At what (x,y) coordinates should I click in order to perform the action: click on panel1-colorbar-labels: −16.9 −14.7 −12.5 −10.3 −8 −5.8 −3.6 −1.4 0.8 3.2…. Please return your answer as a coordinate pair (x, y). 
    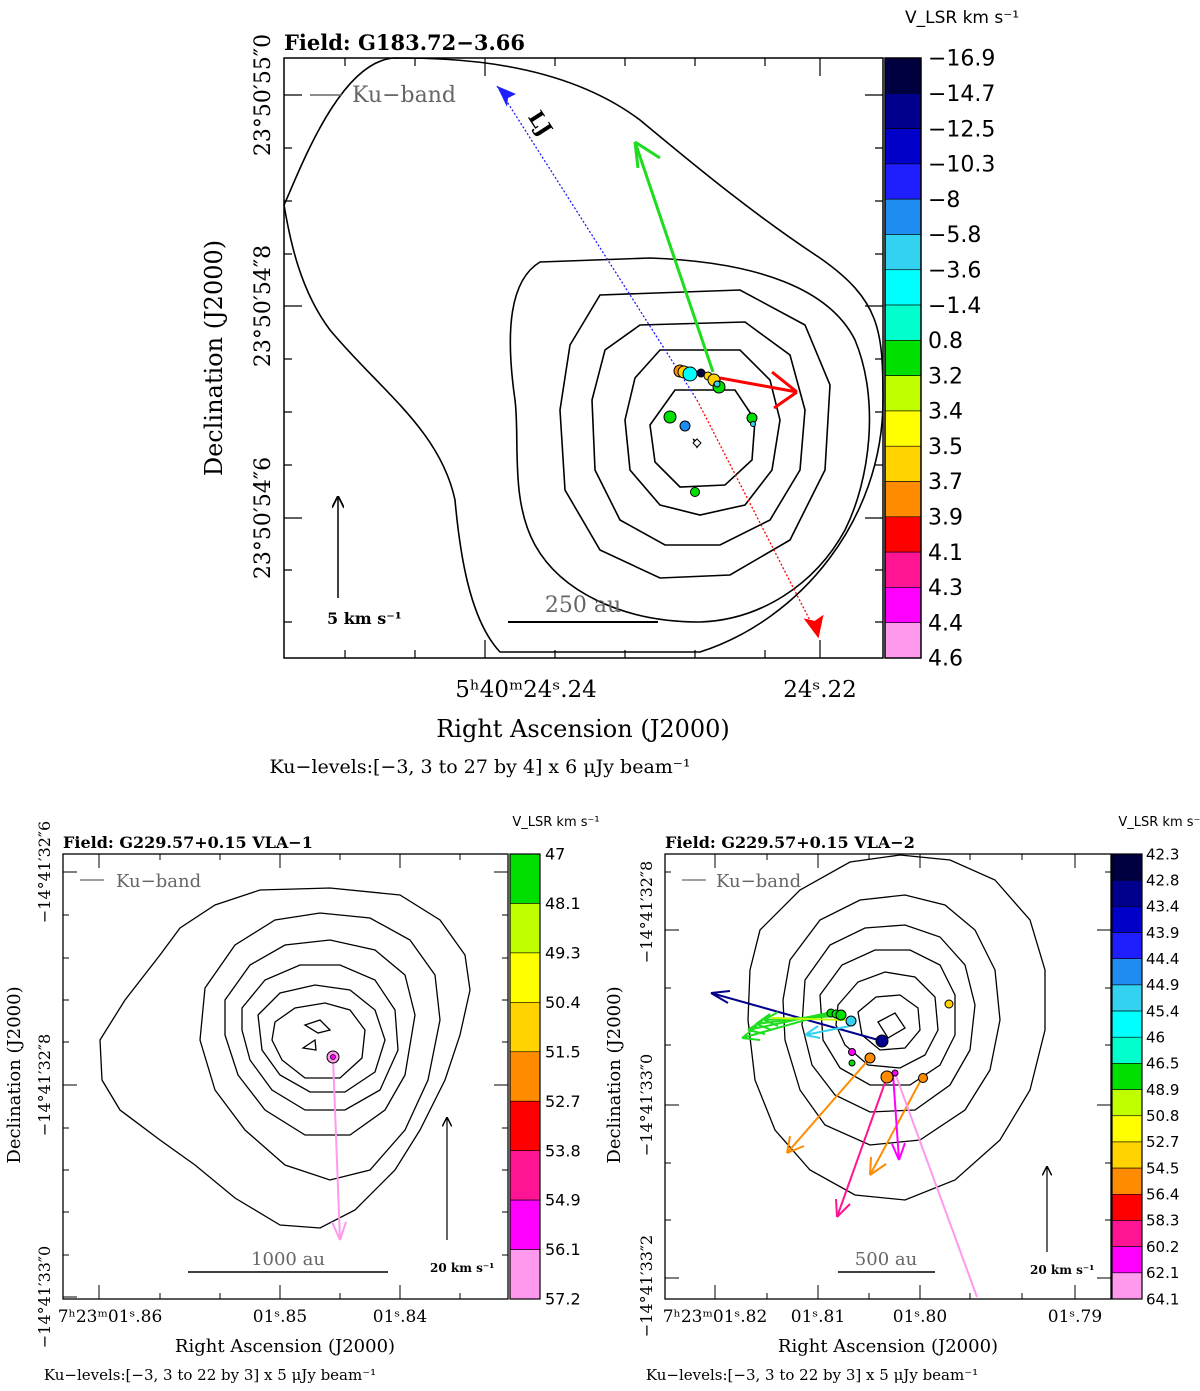
    Looking at the image, I should click on (961, 359).